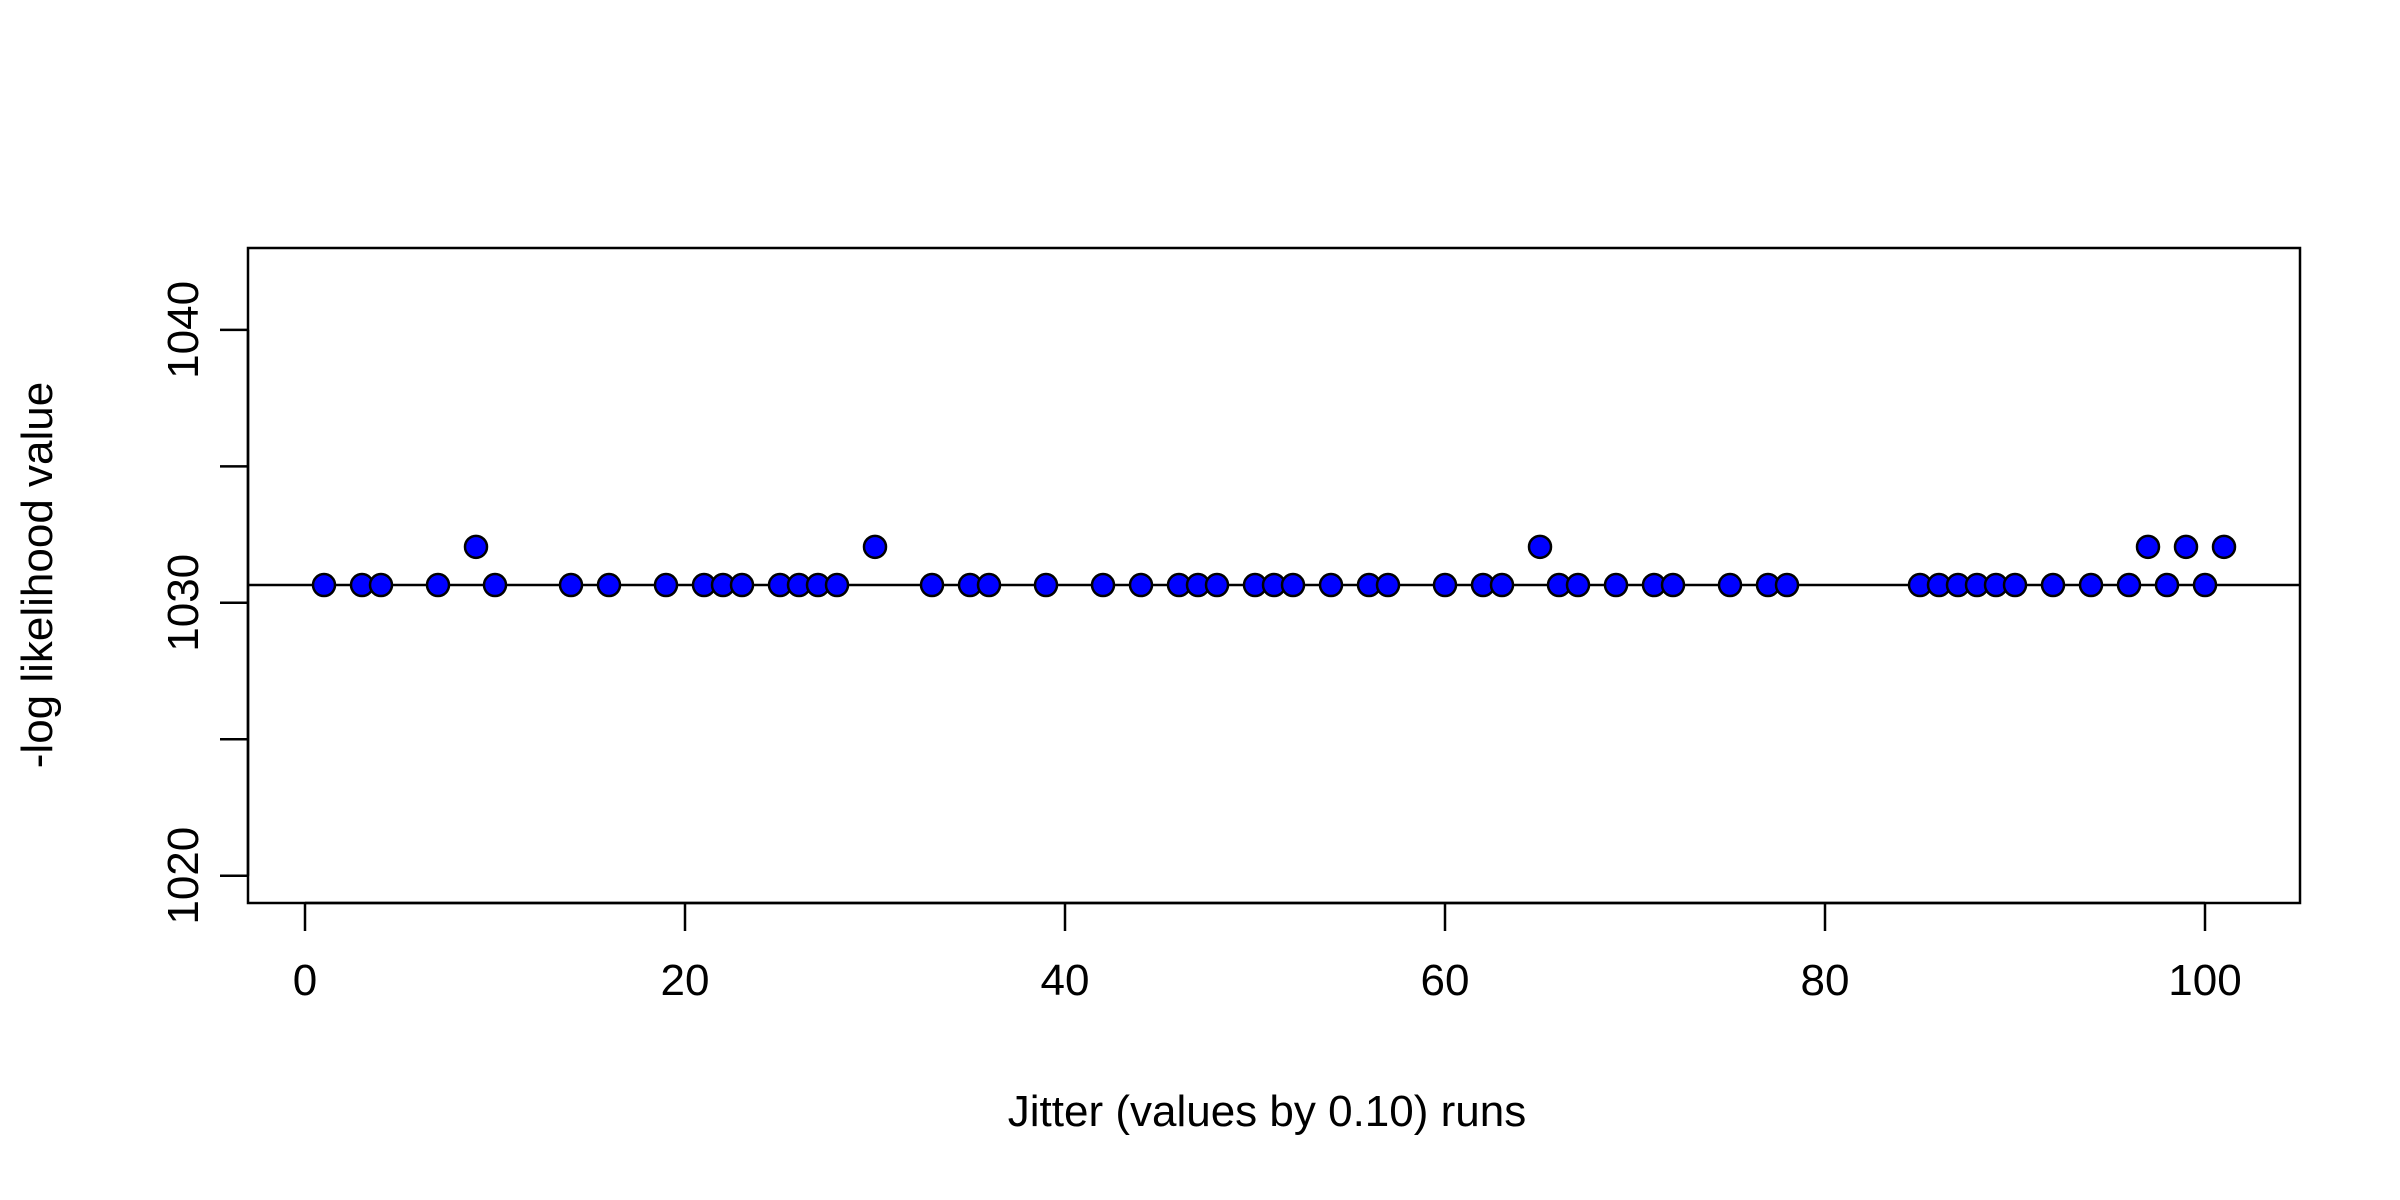 The image size is (2400, 1200). What do you see at coordinates (1825, 980) in the screenshot?
I see `x-tick-label: 80` at bounding box center [1825, 980].